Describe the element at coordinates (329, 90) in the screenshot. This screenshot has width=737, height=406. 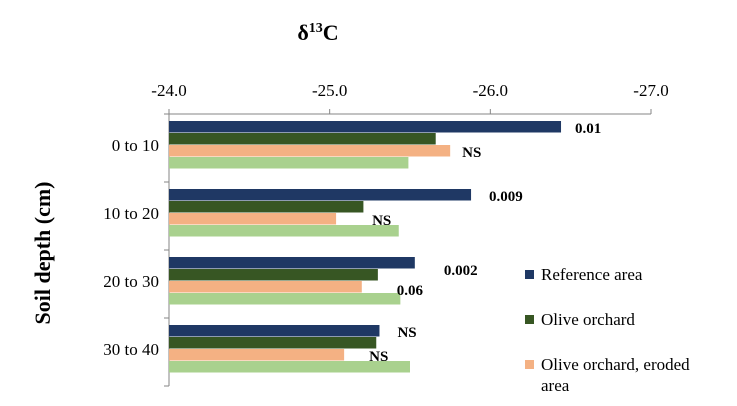
I see `x-tick-label: -25.0` at that location.